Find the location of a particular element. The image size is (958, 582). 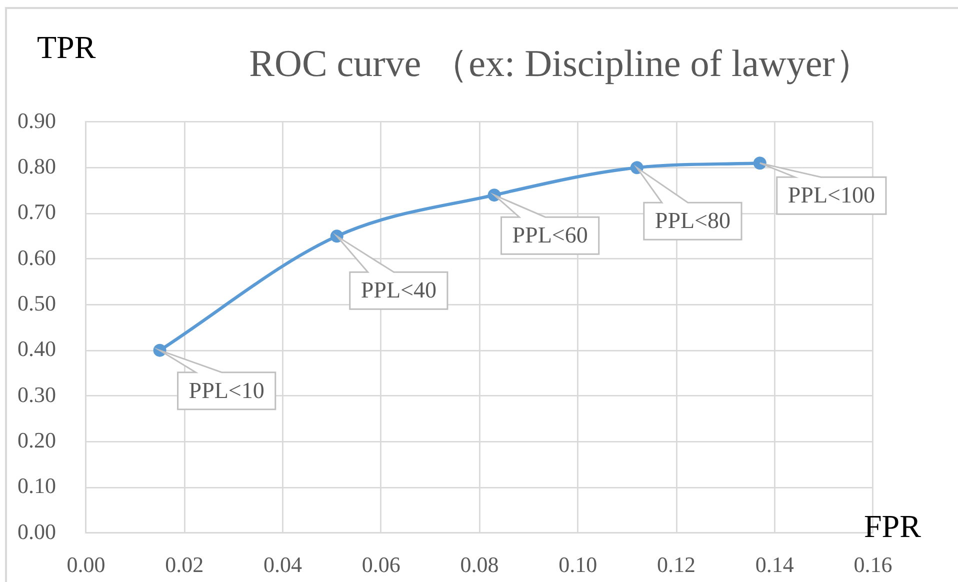

x-axis-title: FPR is located at coordinates (892, 526).